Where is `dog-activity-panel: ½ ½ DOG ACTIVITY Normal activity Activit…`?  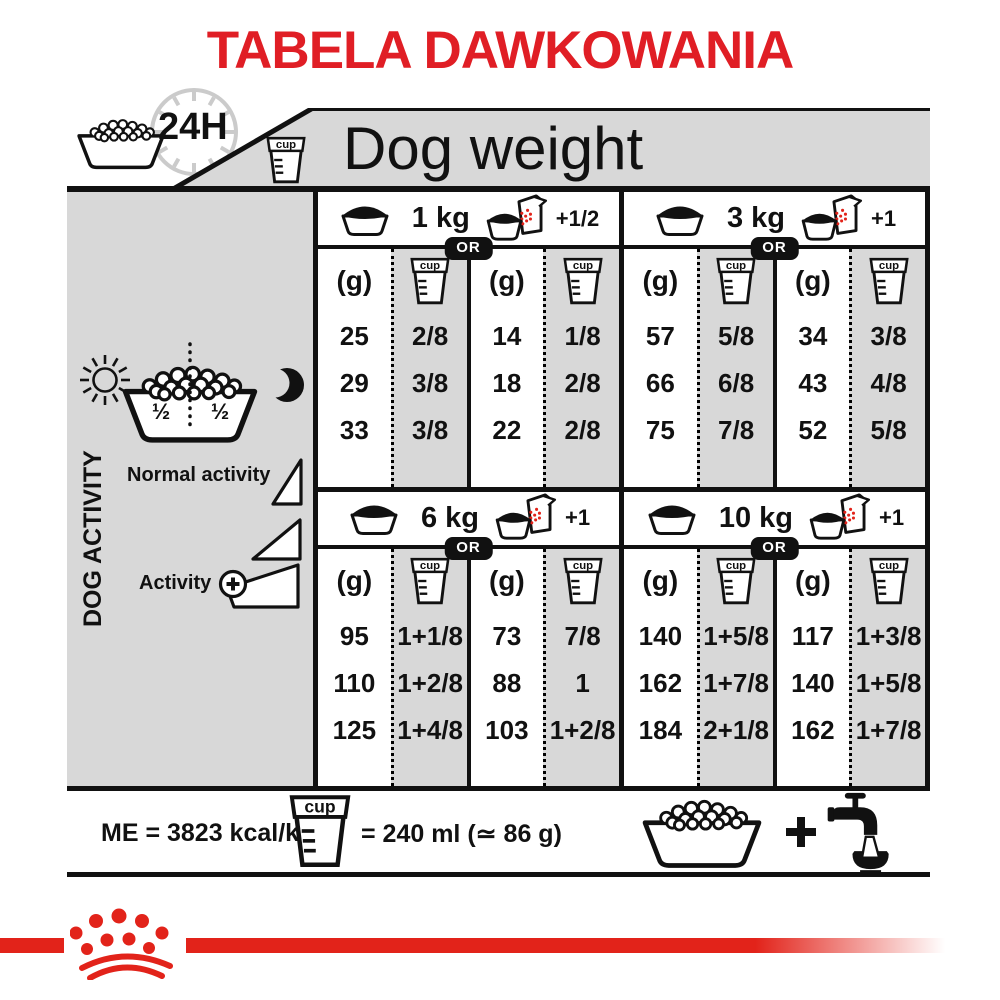 dog-activity-panel: ½ ½ DOG ACTIVITY Normal activity Activit… is located at coordinates (190, 489).